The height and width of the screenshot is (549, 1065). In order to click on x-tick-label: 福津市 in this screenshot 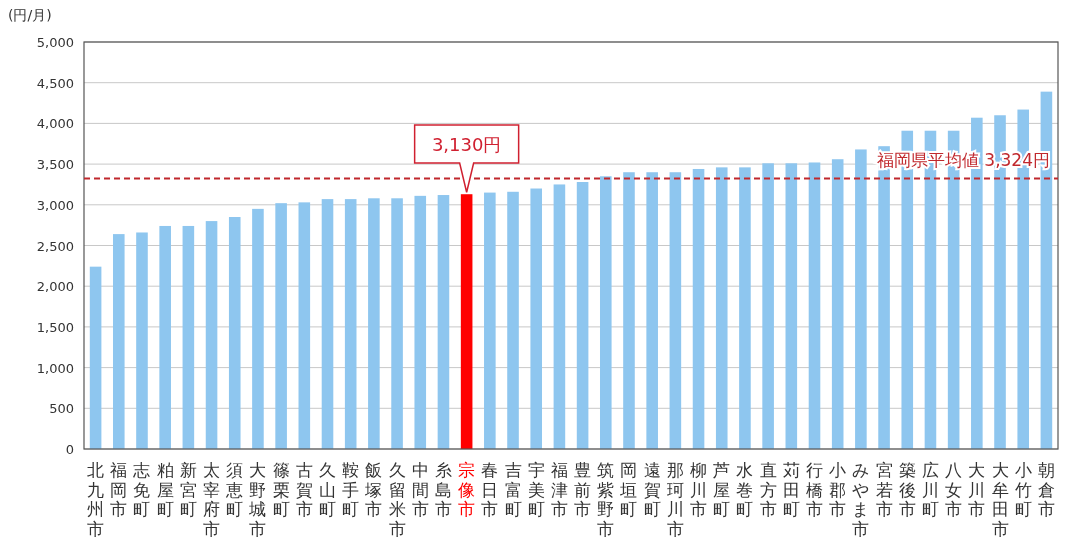, I will do `click(559, 489)`.